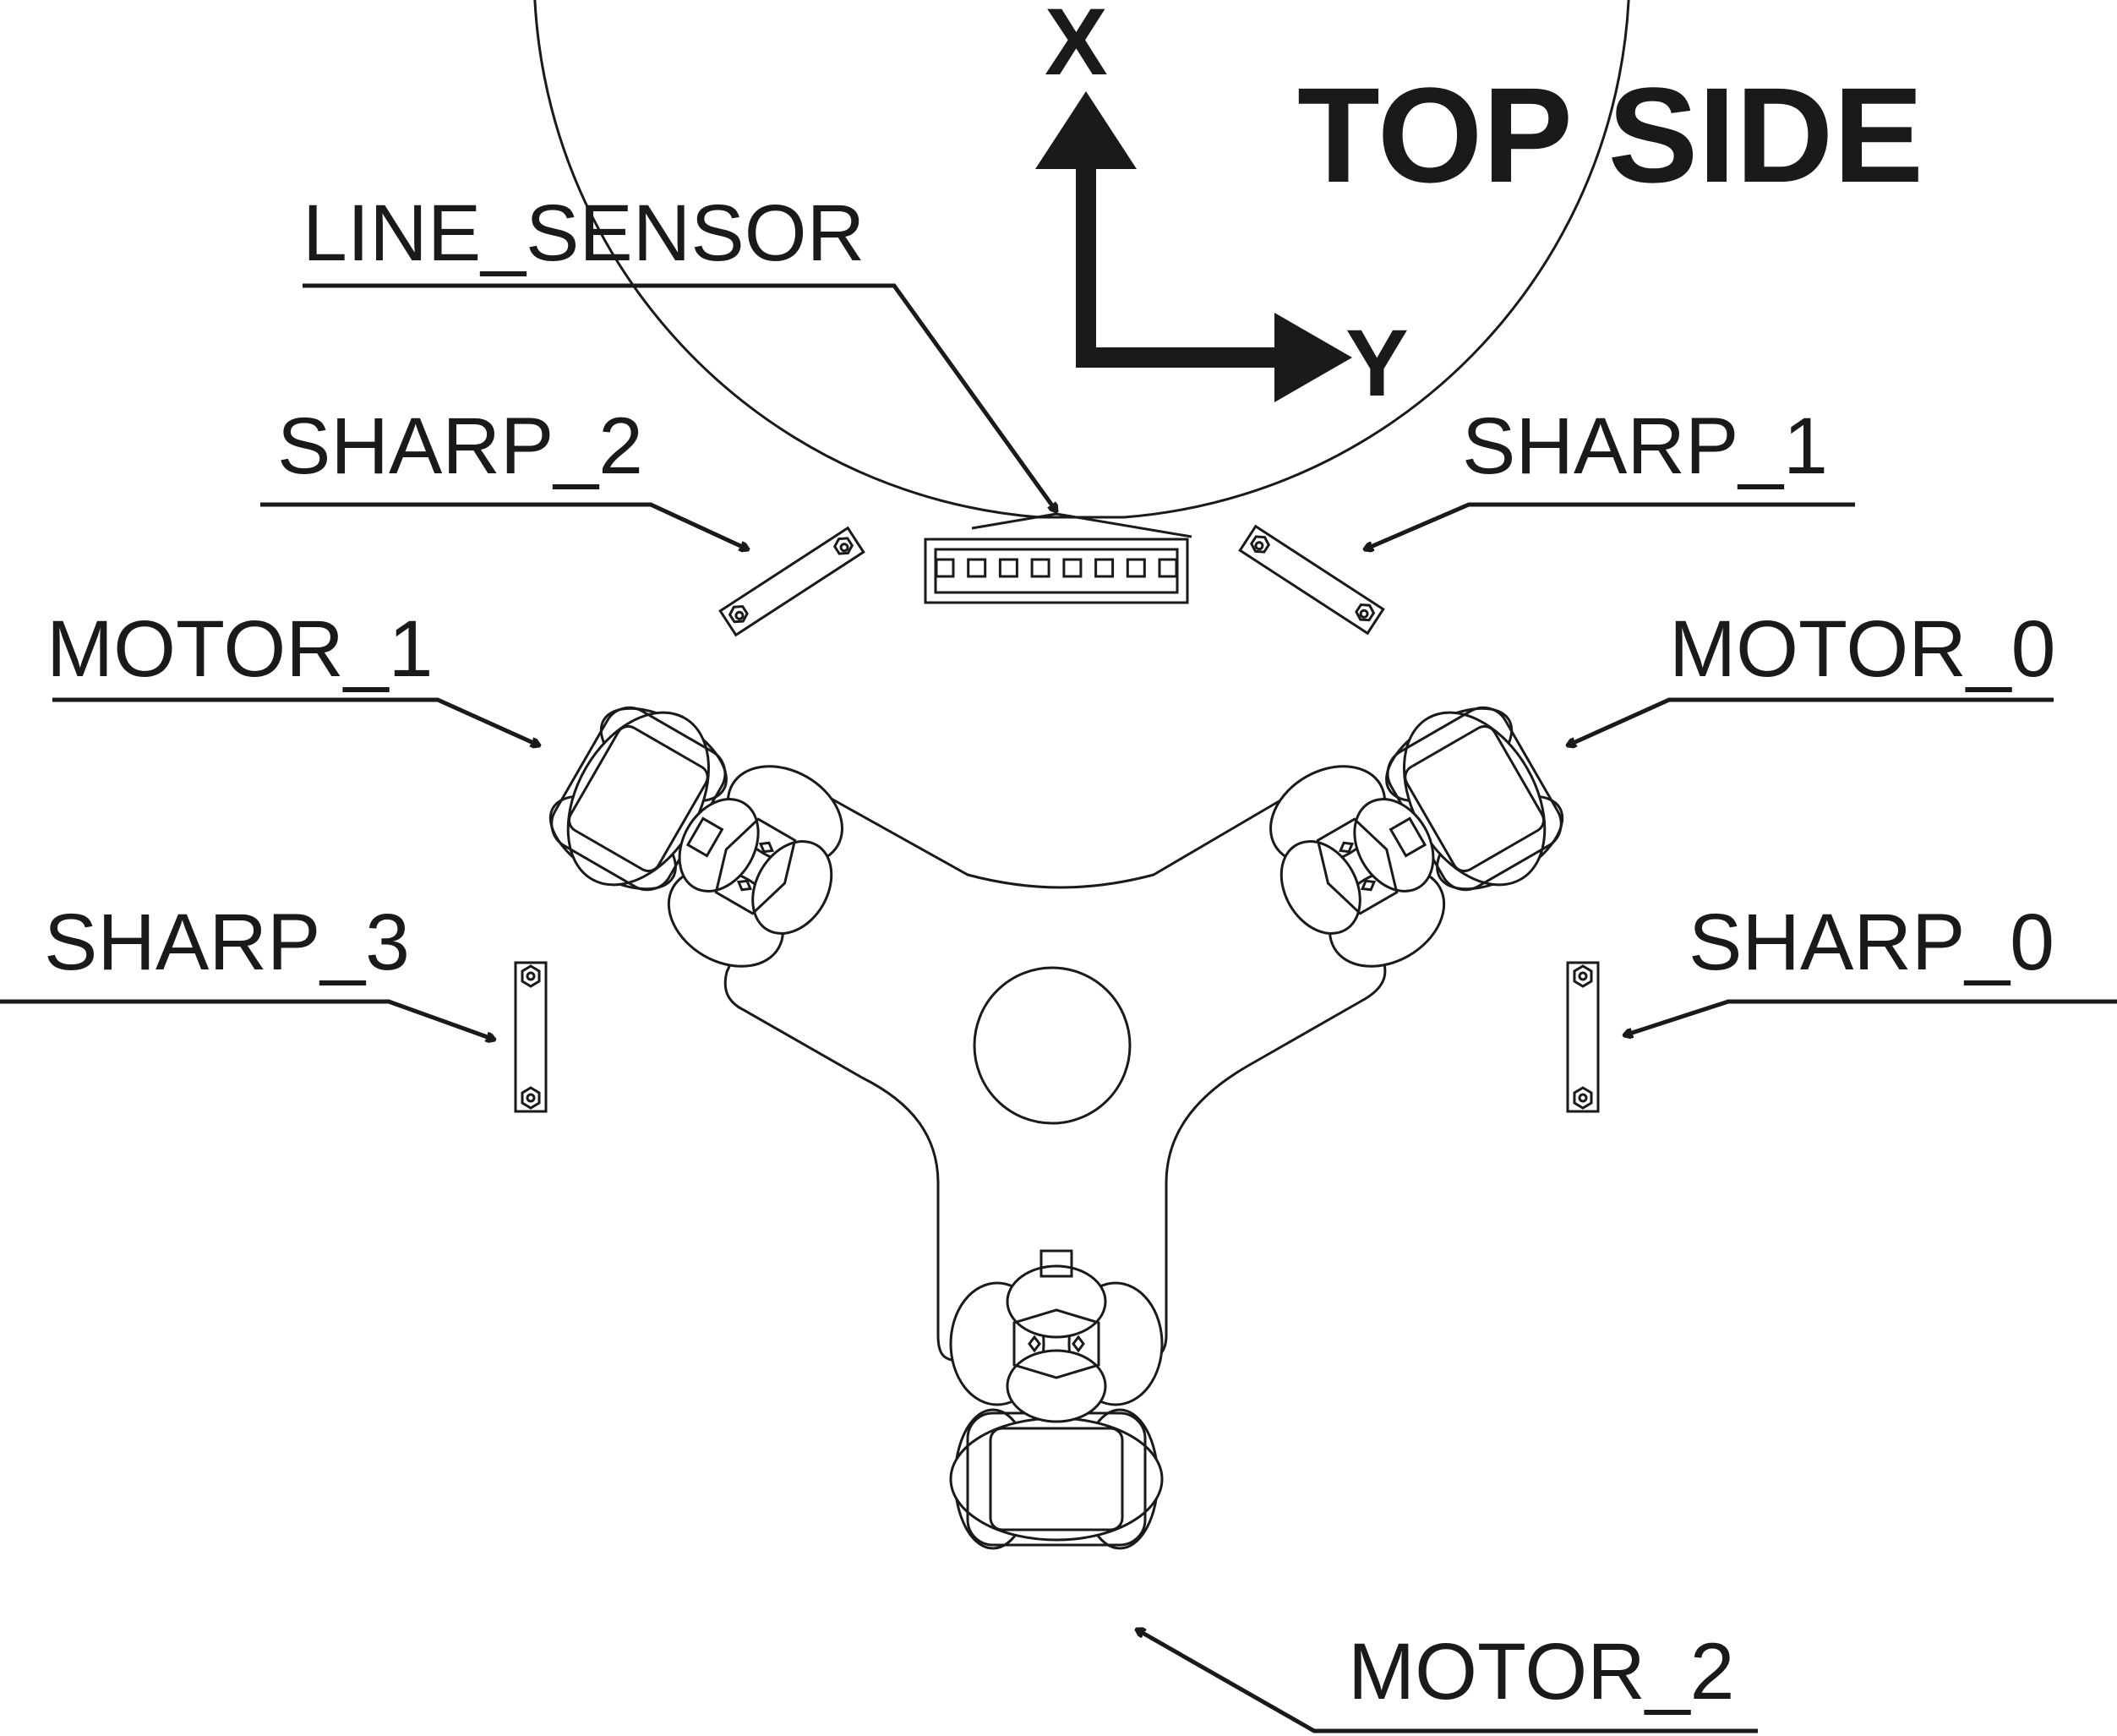  I want to click on sharp-2-label: SHARP_2, so click(460, 446).